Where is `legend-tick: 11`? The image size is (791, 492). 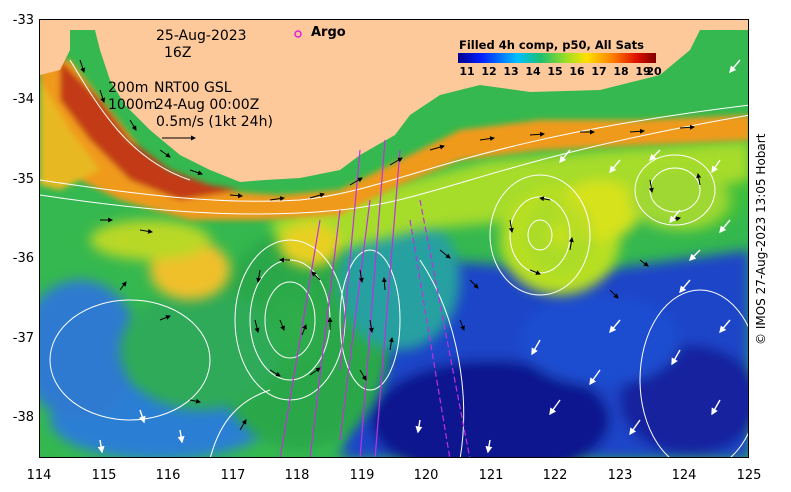 legend-tick: 11 is located at coordinates (467, 71).